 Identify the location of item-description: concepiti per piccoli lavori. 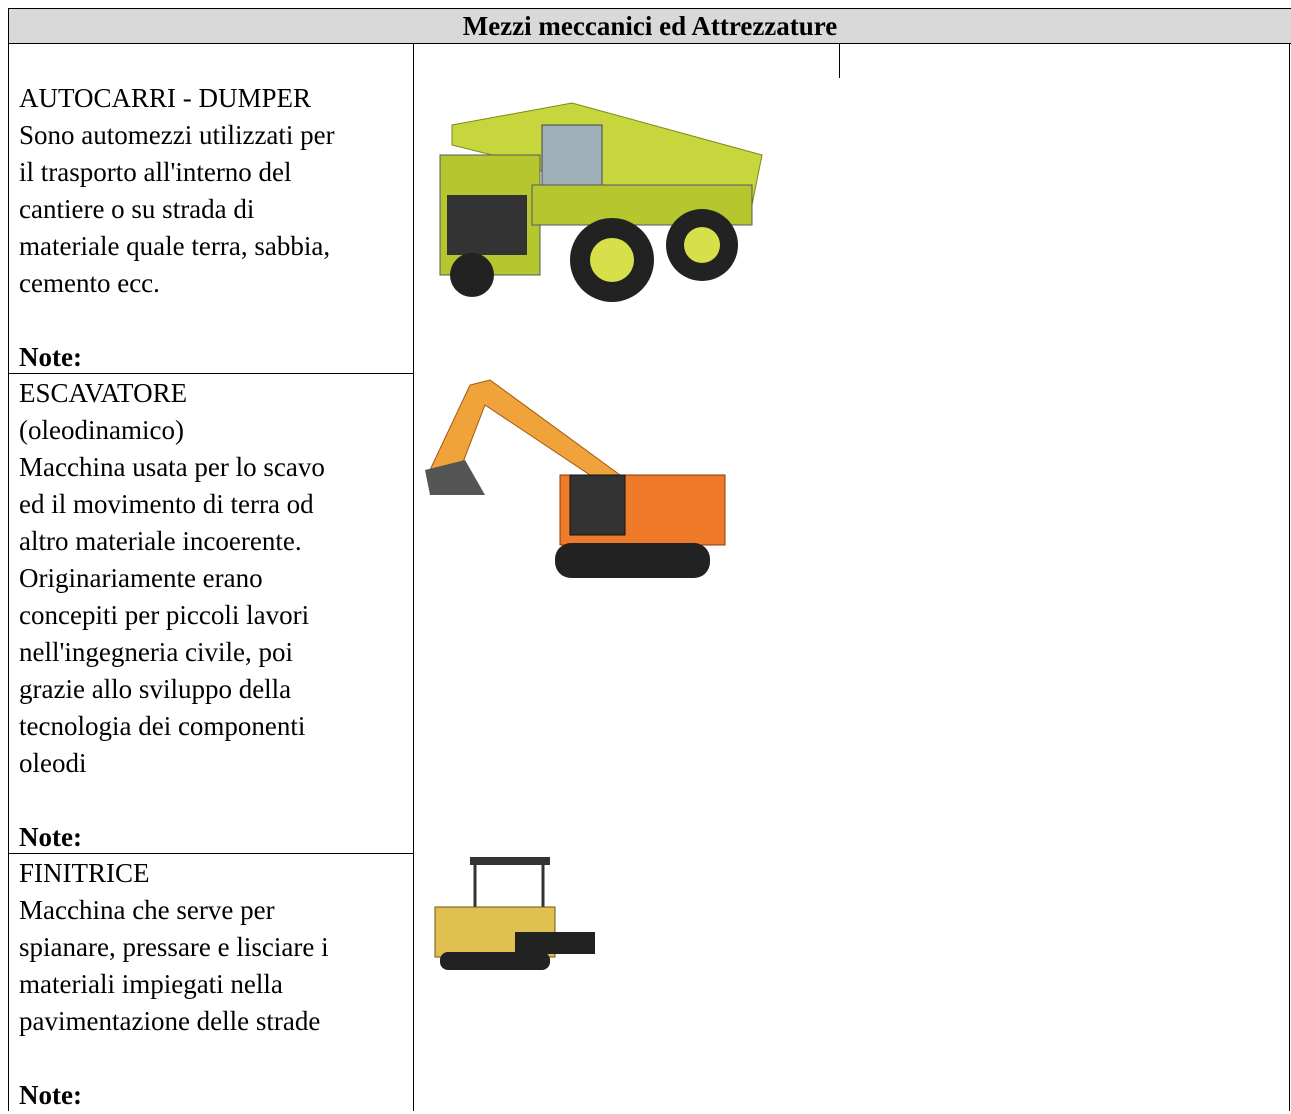
(164, 615).